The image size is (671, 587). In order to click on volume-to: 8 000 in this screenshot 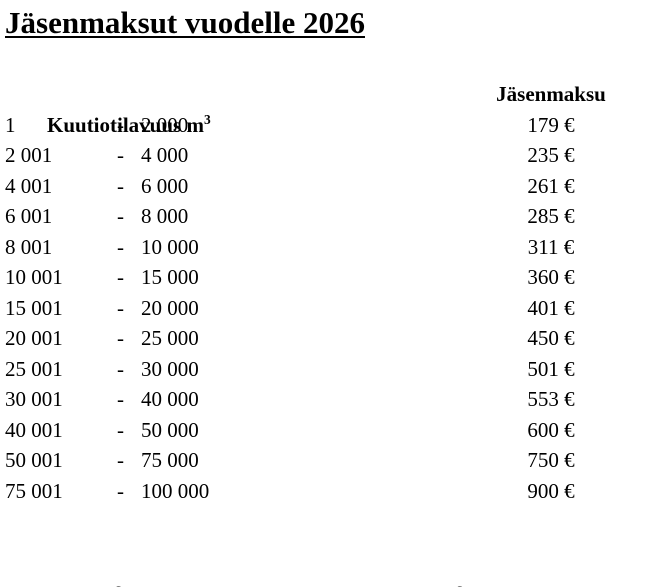, I will do `click(165, 216)`.